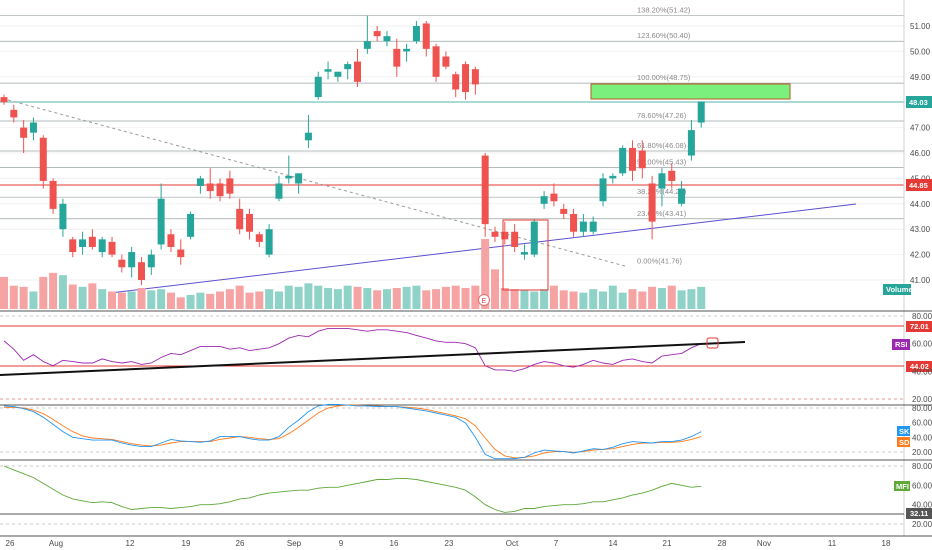 The width and height of the screenshot is (932, 550). What do you see at coordinates (662, 161) in the screenshot?
I see `fib-level-label: 50.00%(45.43)` at bounding box center [662, 161].